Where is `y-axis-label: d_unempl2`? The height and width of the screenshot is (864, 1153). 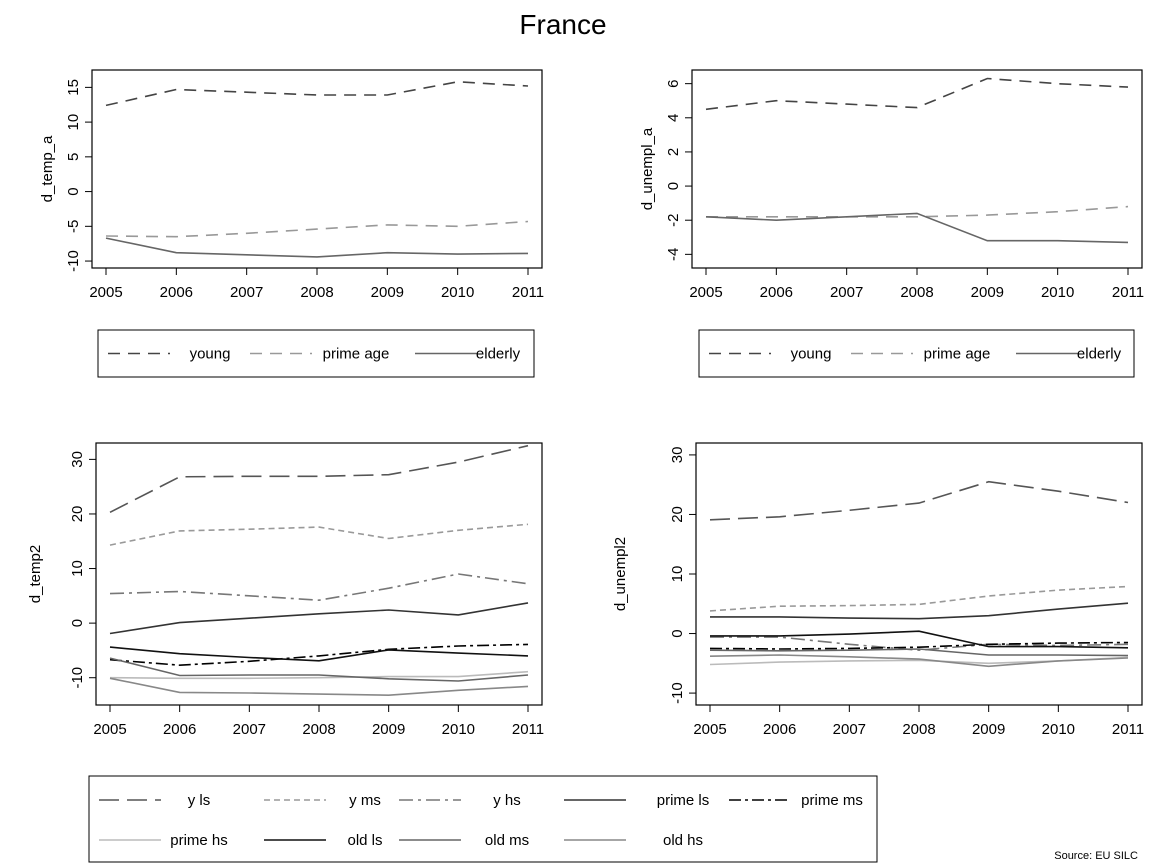
y-axis-label: d_unempl2 is located at coordinates (620, 574).